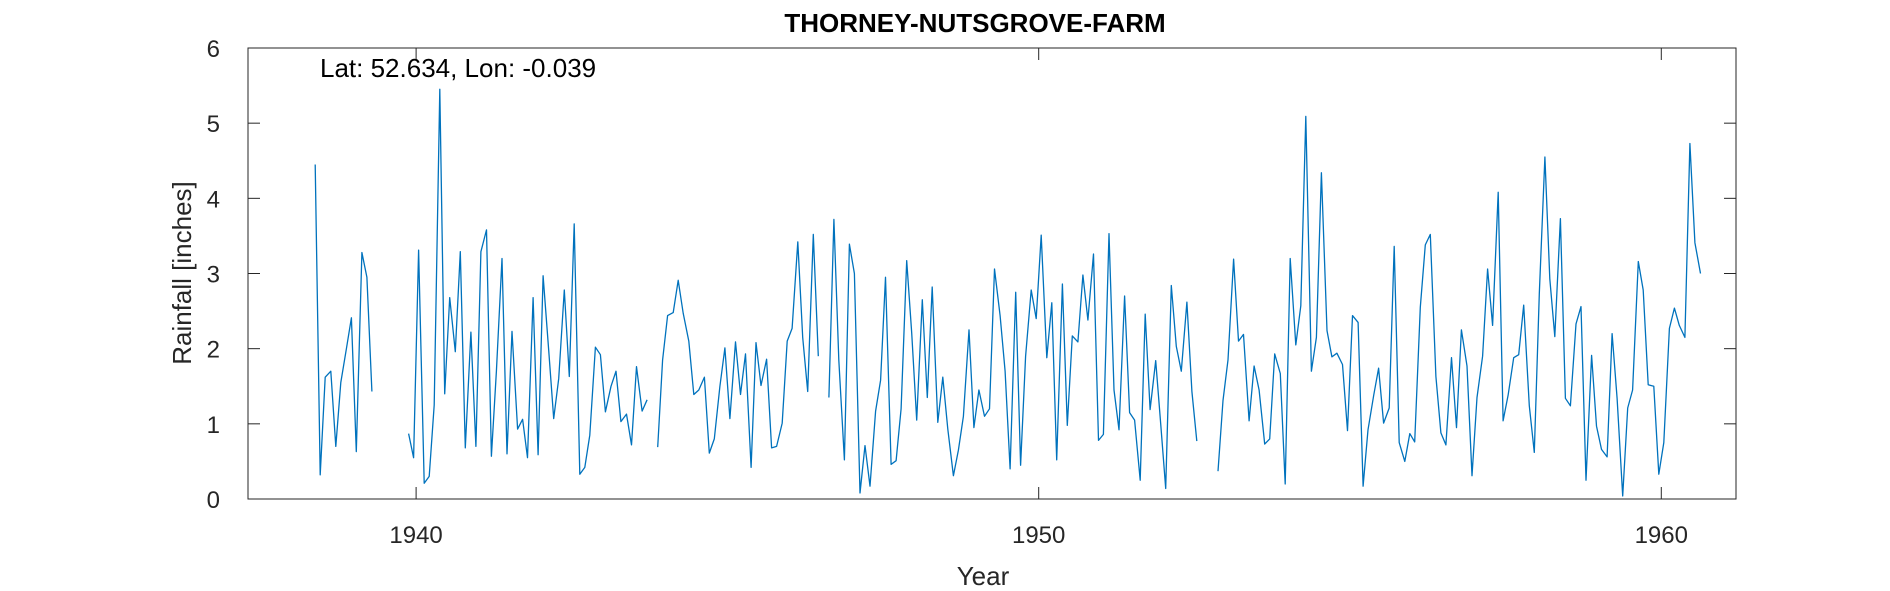 Image resolution: width=1890 pixels, height=591 pixels. Describe the element at coordinates (983, 576) in the screenshot. I see `x-axis-label: Year` at that location.